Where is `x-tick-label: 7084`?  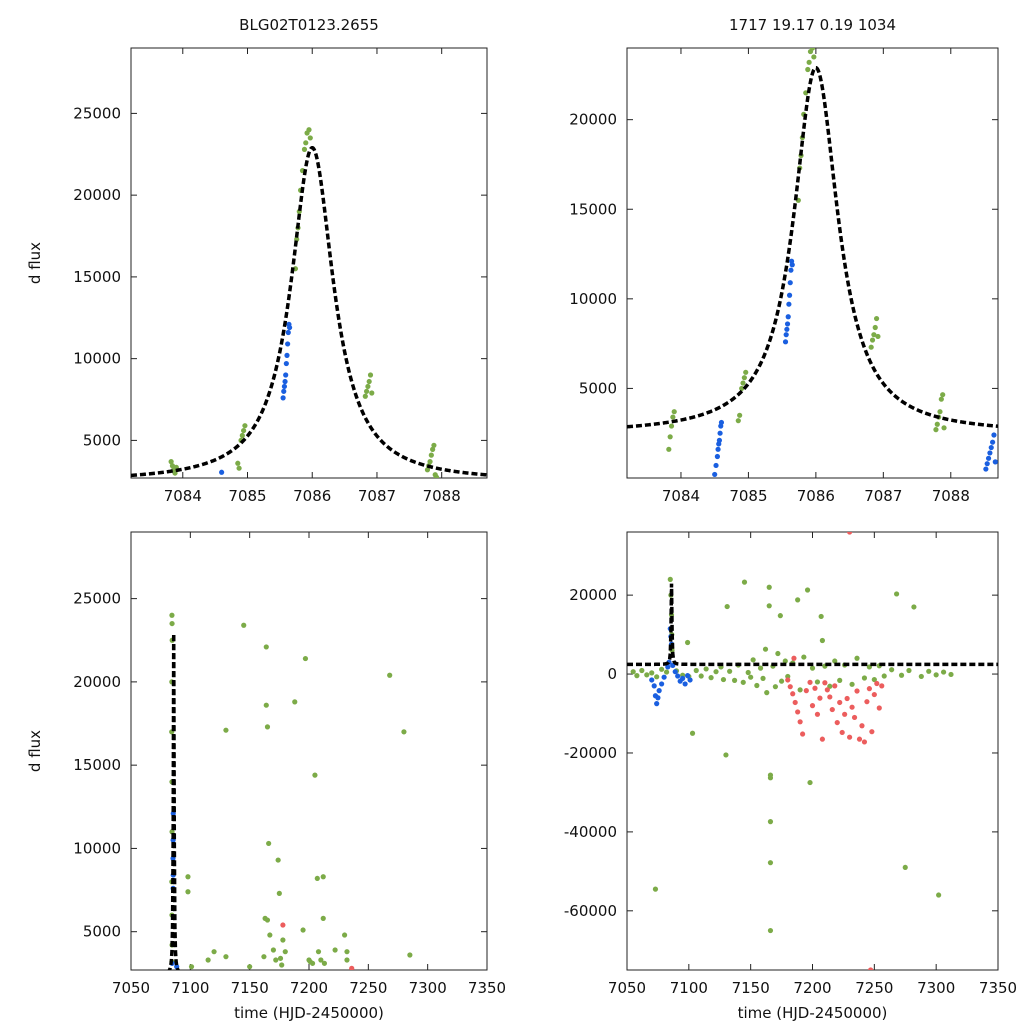
x-tick-label: 7084 is located at coordinates (681, 496).